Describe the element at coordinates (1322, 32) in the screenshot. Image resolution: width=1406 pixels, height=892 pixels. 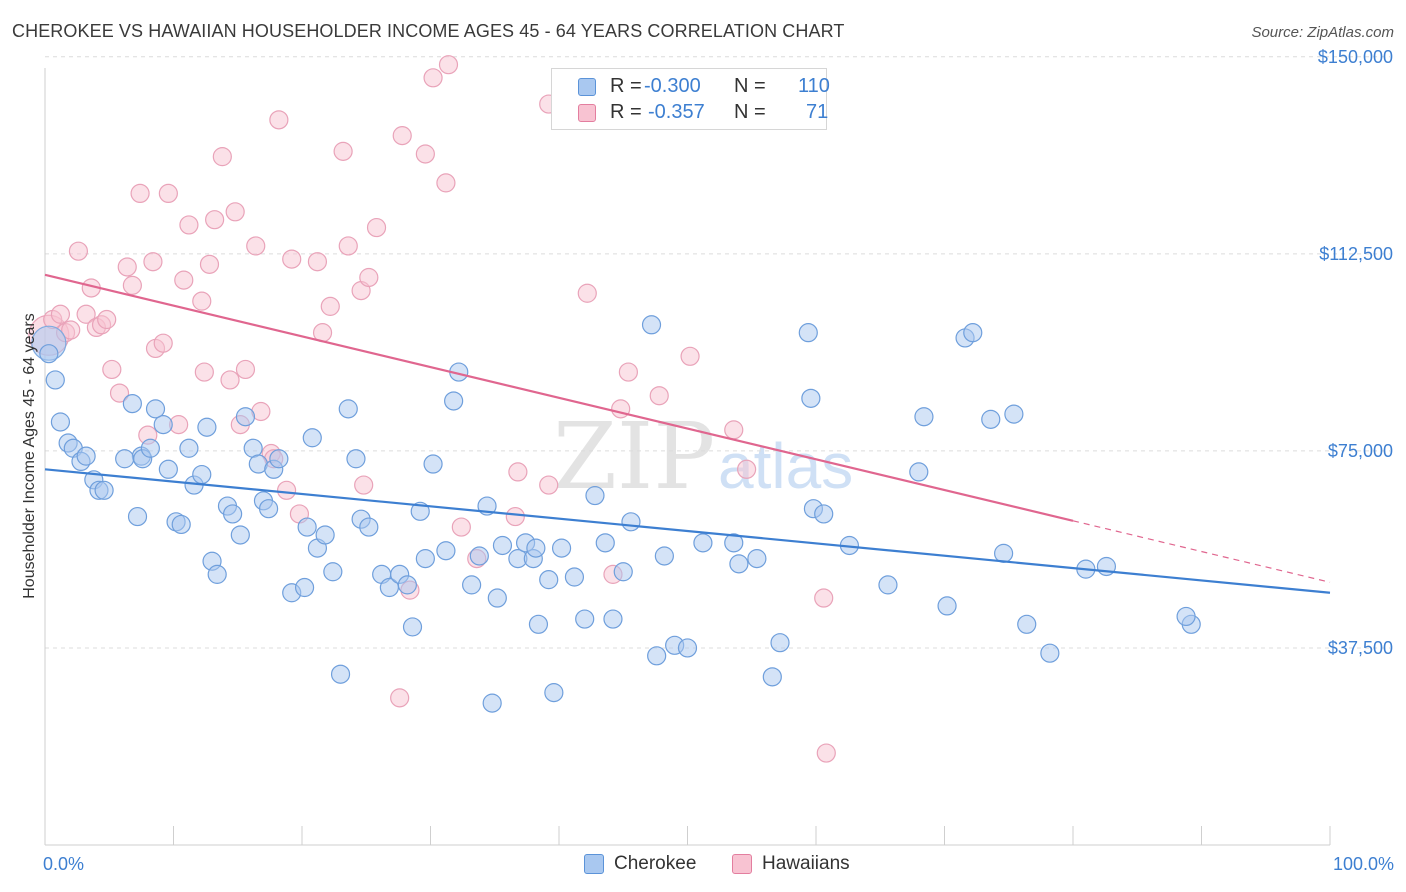
I see `source-note: Source: ZipAtlas.com` at that location.